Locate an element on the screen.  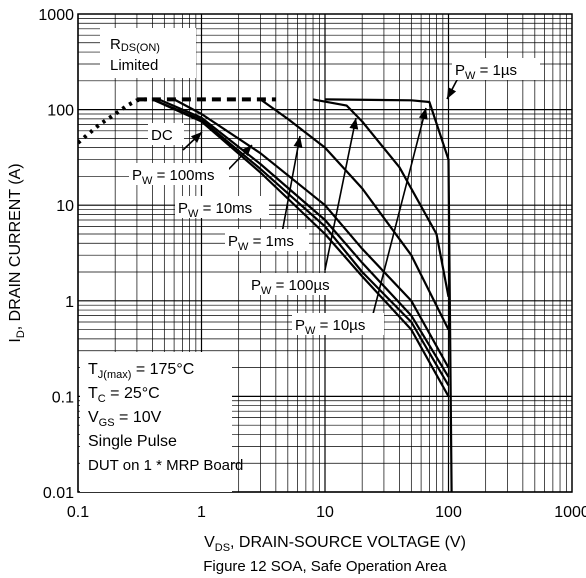
y-tick-label: 0.1 is located at coordinates (63, 397).